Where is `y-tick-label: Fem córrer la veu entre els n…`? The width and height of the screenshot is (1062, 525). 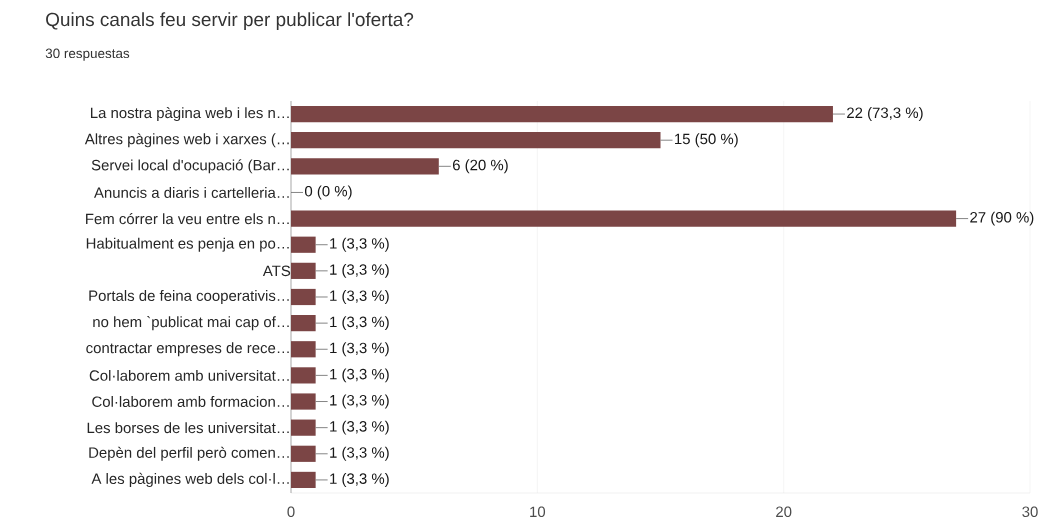
y-tick-label: Fem córrer la veu entre els n… is located at coordinates (187, 219).